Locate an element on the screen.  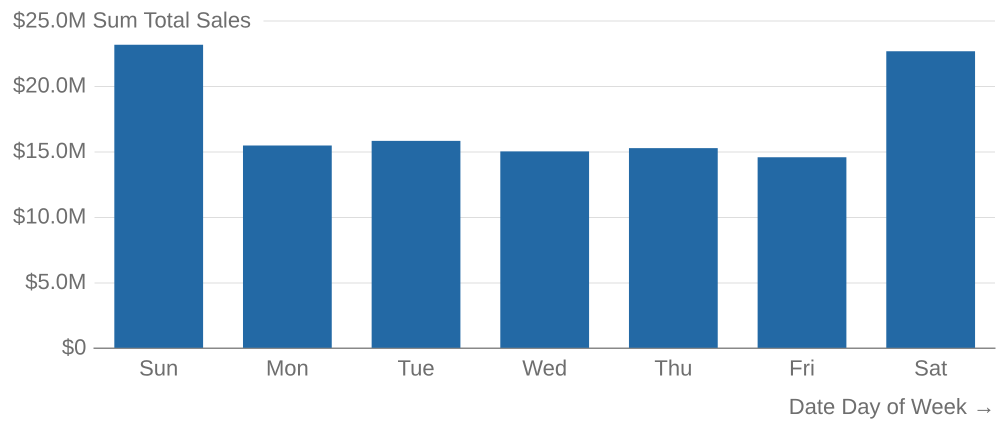
x-axis-title: Date Day of Week → is located at coordinates (891, 406).